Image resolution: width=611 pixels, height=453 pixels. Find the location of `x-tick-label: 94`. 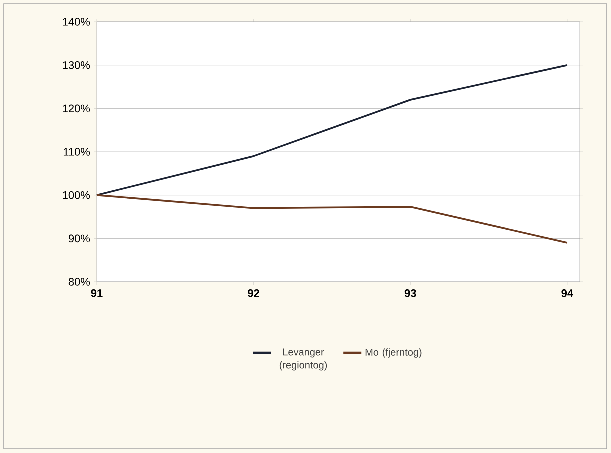

x-tick-label: 94 is located at coordinates (568, 294).